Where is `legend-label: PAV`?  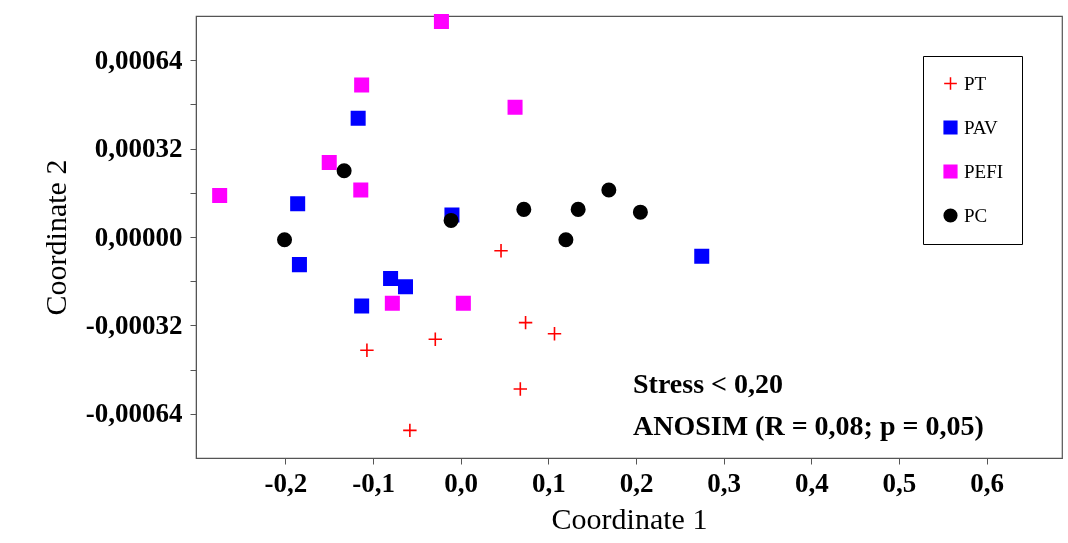
legend-label: PAV is located at coordinates (981, 127).